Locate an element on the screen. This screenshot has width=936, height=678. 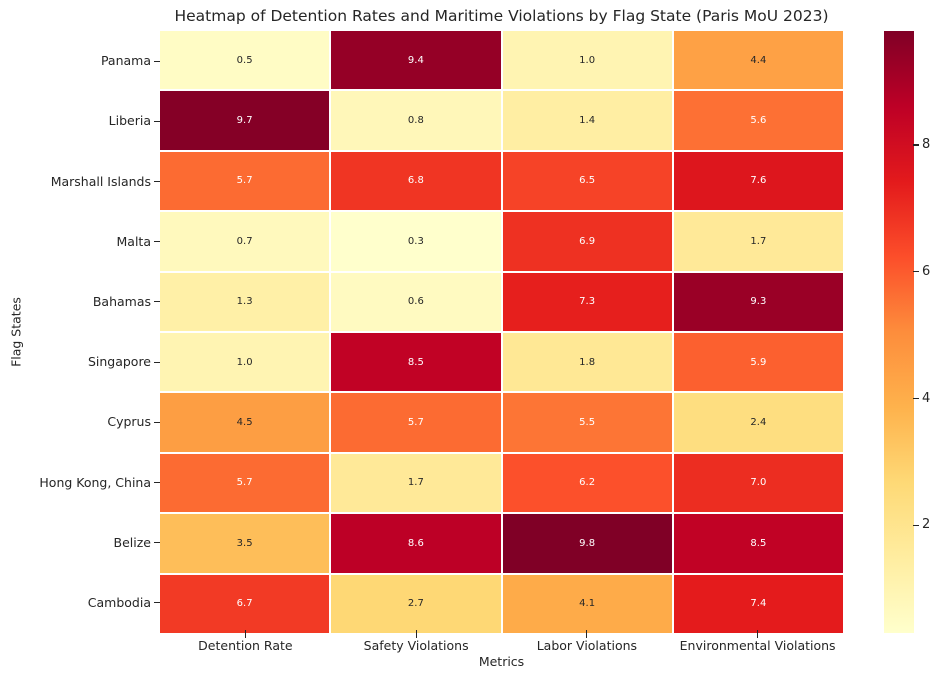
heatmap-cell: 6.5 is located at coordinates (587, 181).